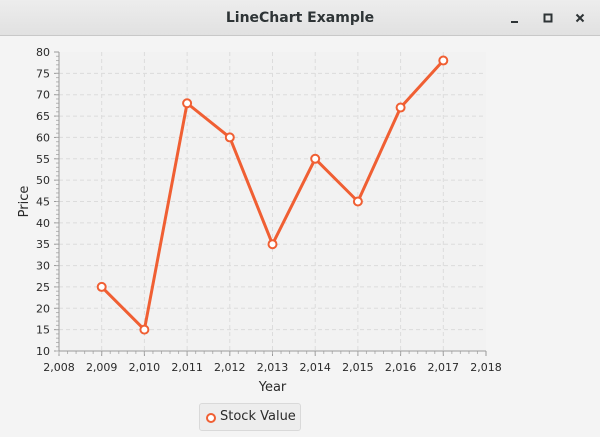 This screenshot has height=437, width=600. I want to click on x-tick-label: 2,012, so click(230, 367).